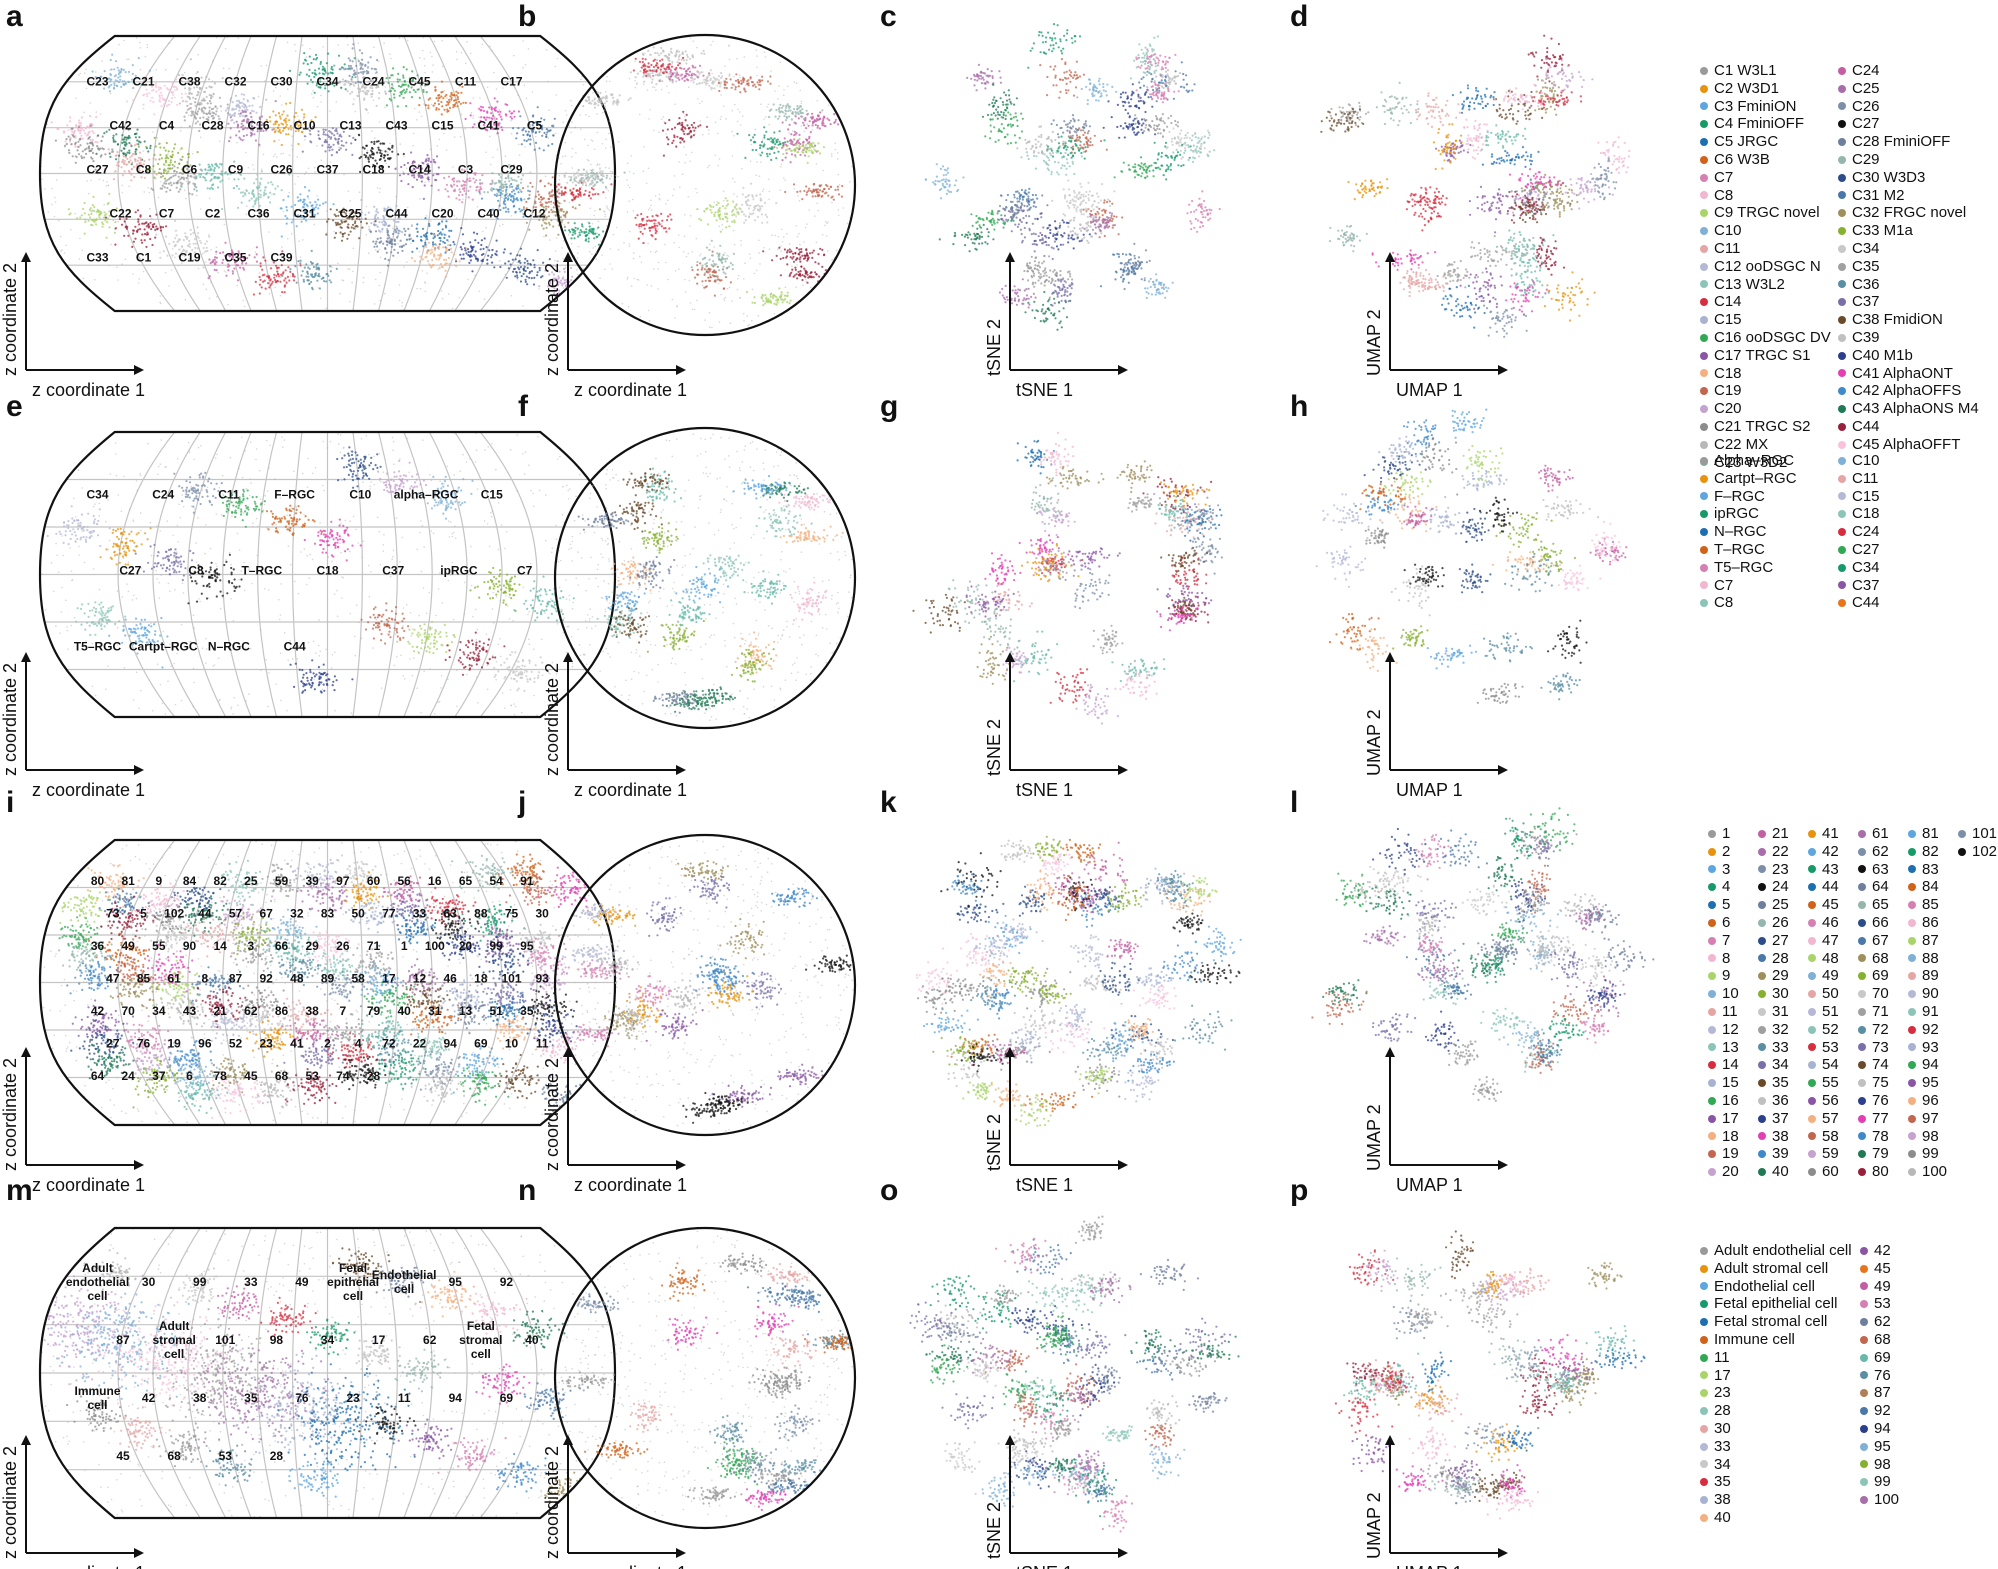  Describe the element at coordinates (1730, 1065) in the screenshot. I see `legend-label: 14` at that location.